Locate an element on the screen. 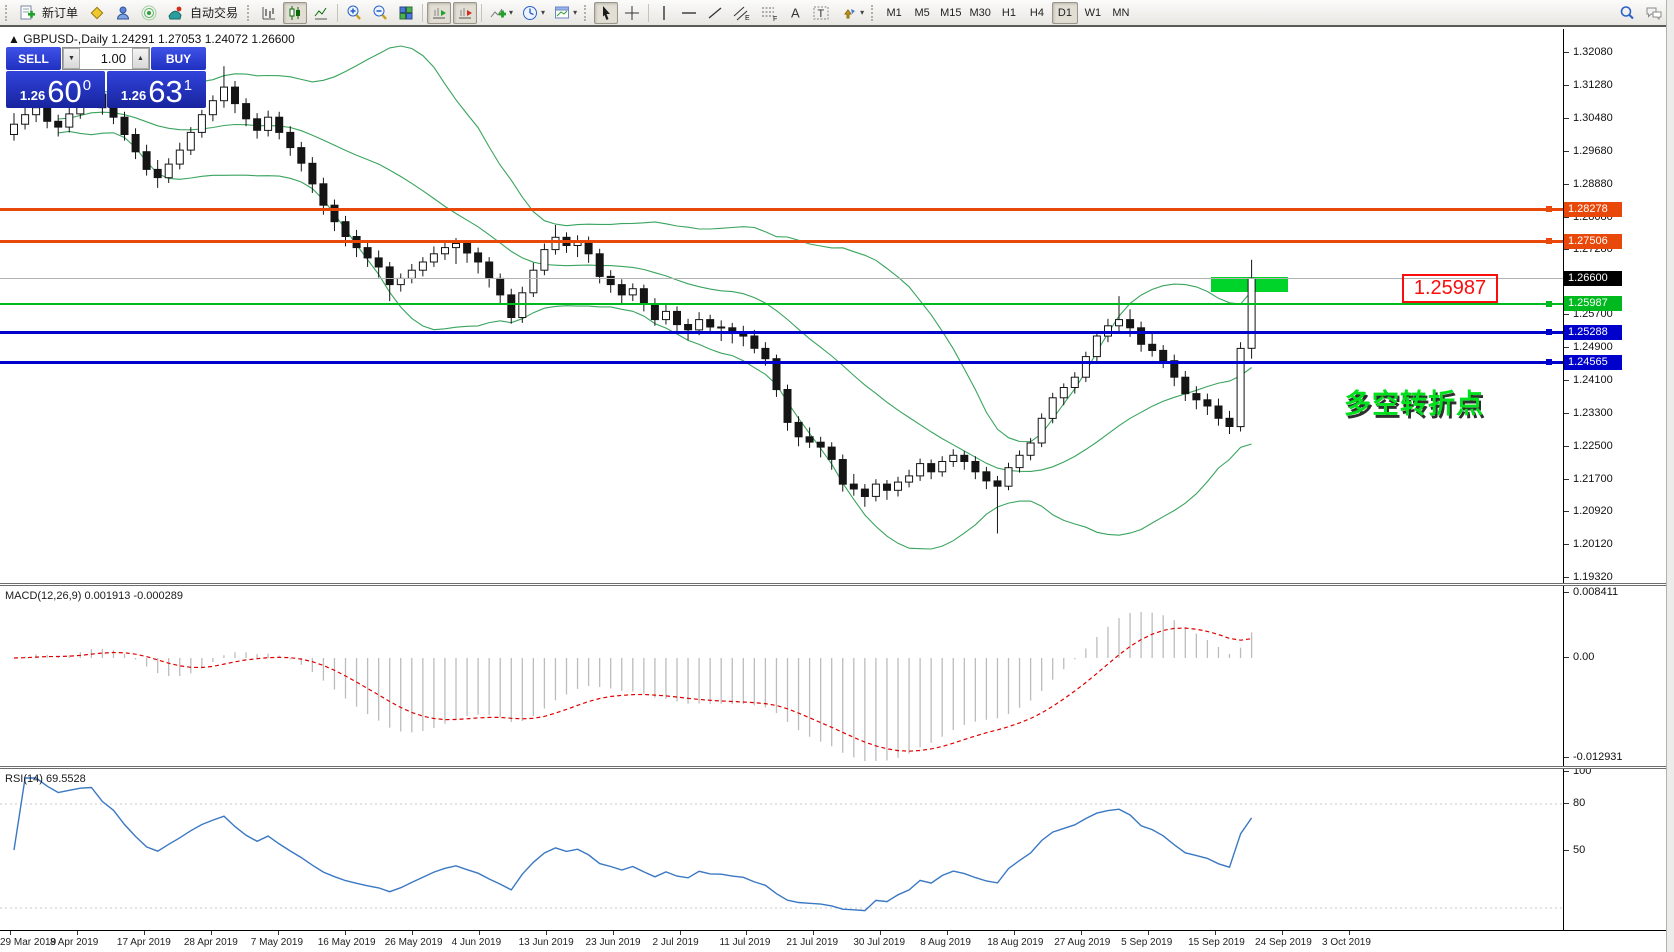 The height and width of the screenshot is (952, 1674). line-chart-button is located at coordinates (321, 13).